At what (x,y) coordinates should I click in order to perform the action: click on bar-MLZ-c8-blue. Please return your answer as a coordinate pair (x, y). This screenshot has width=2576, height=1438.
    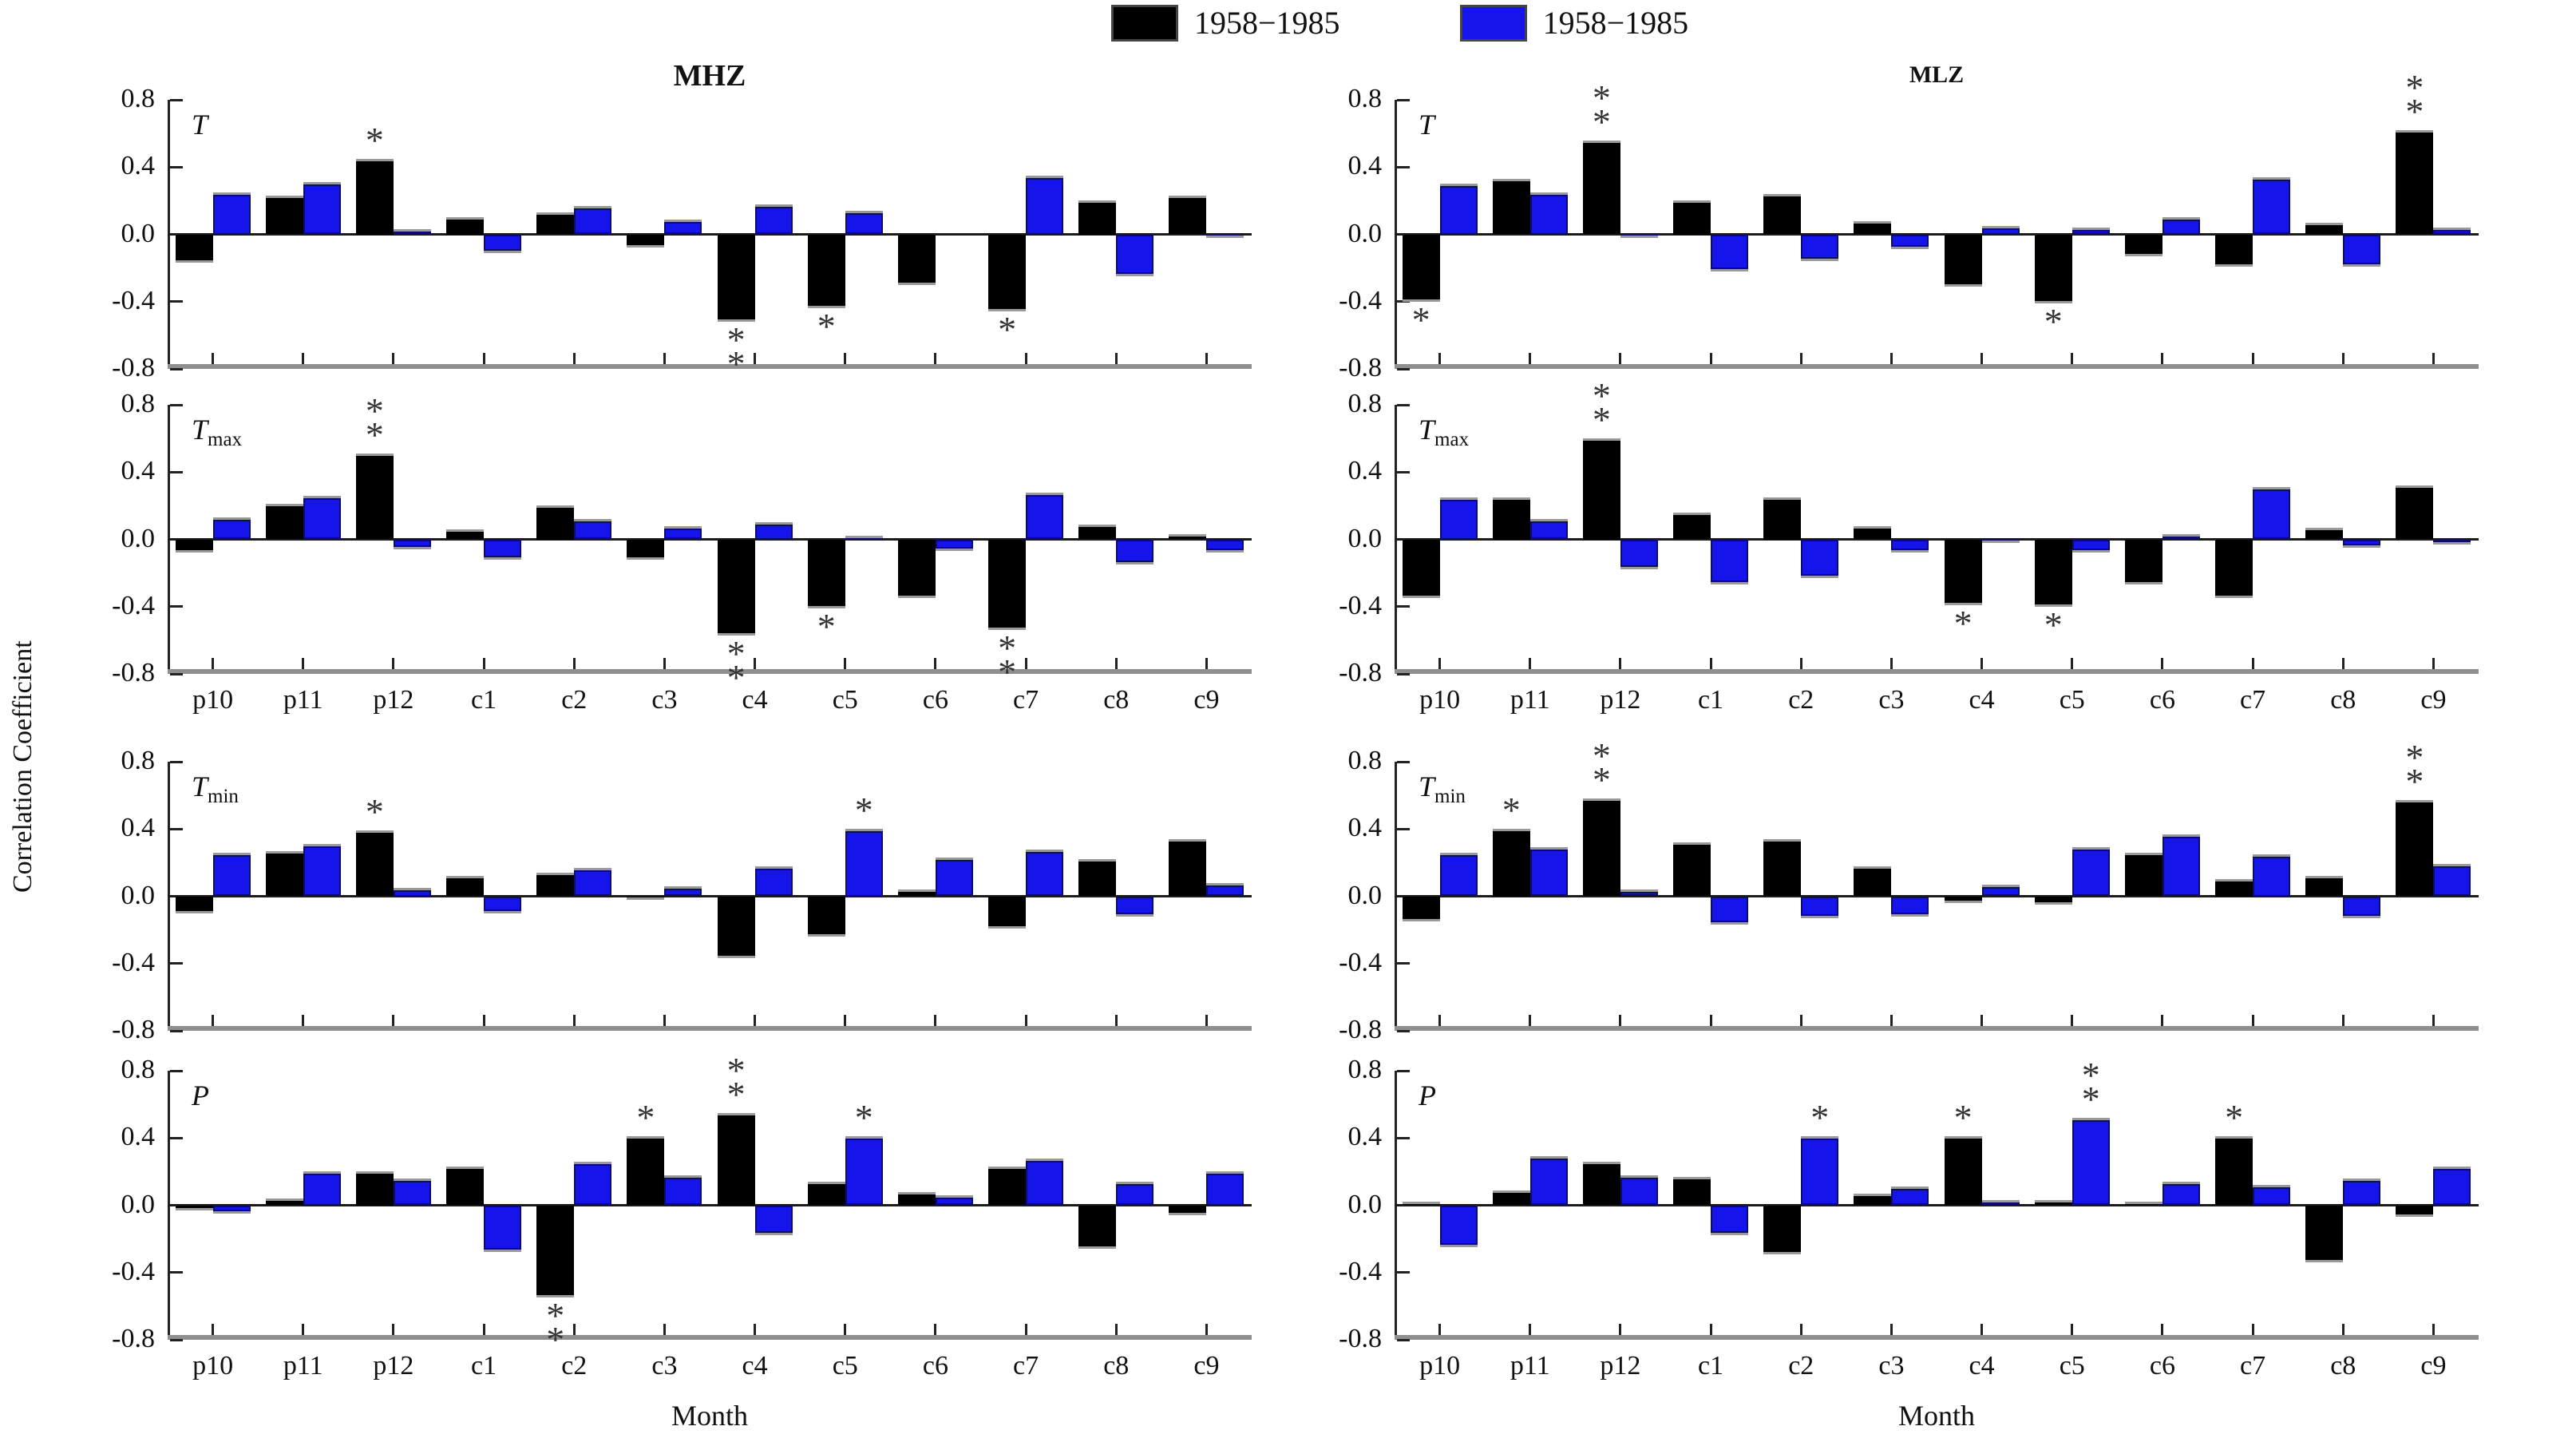
    Looking at the image, I should click on (2362, 1192).